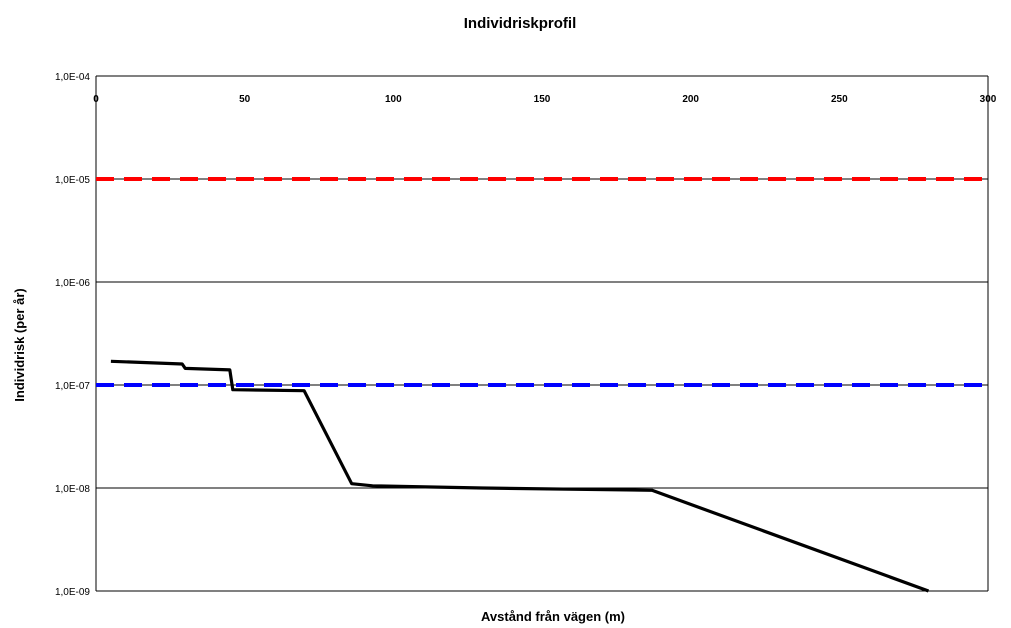  I want to click on x-tick-label: 100, so click(393, 99).